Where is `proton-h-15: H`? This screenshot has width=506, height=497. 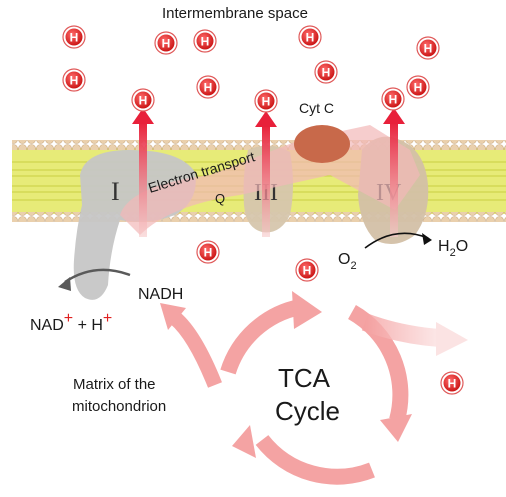 proton-h-15: H is located at coordinates (452, 383).